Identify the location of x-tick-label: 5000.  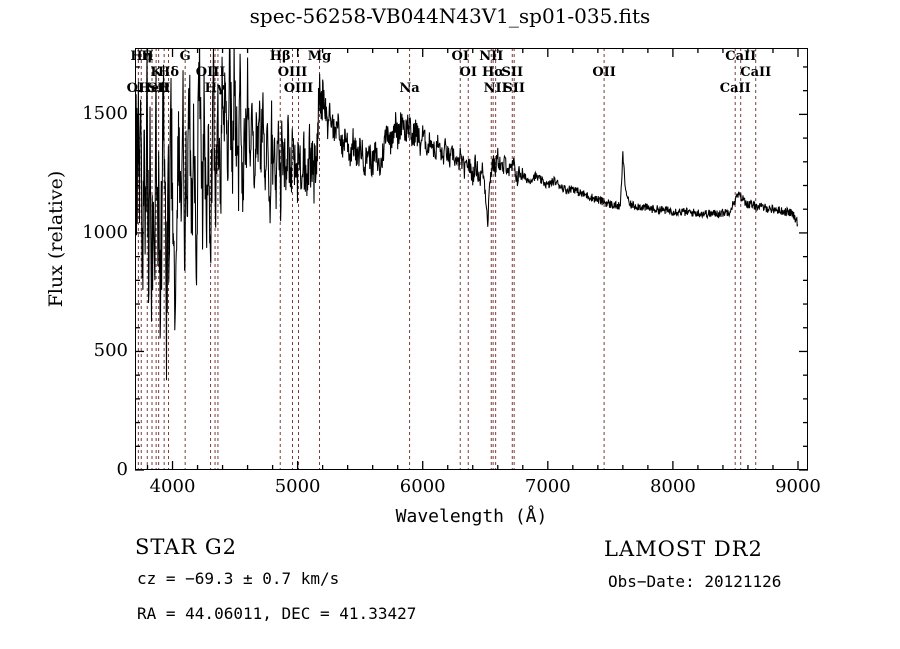
(297, 486).